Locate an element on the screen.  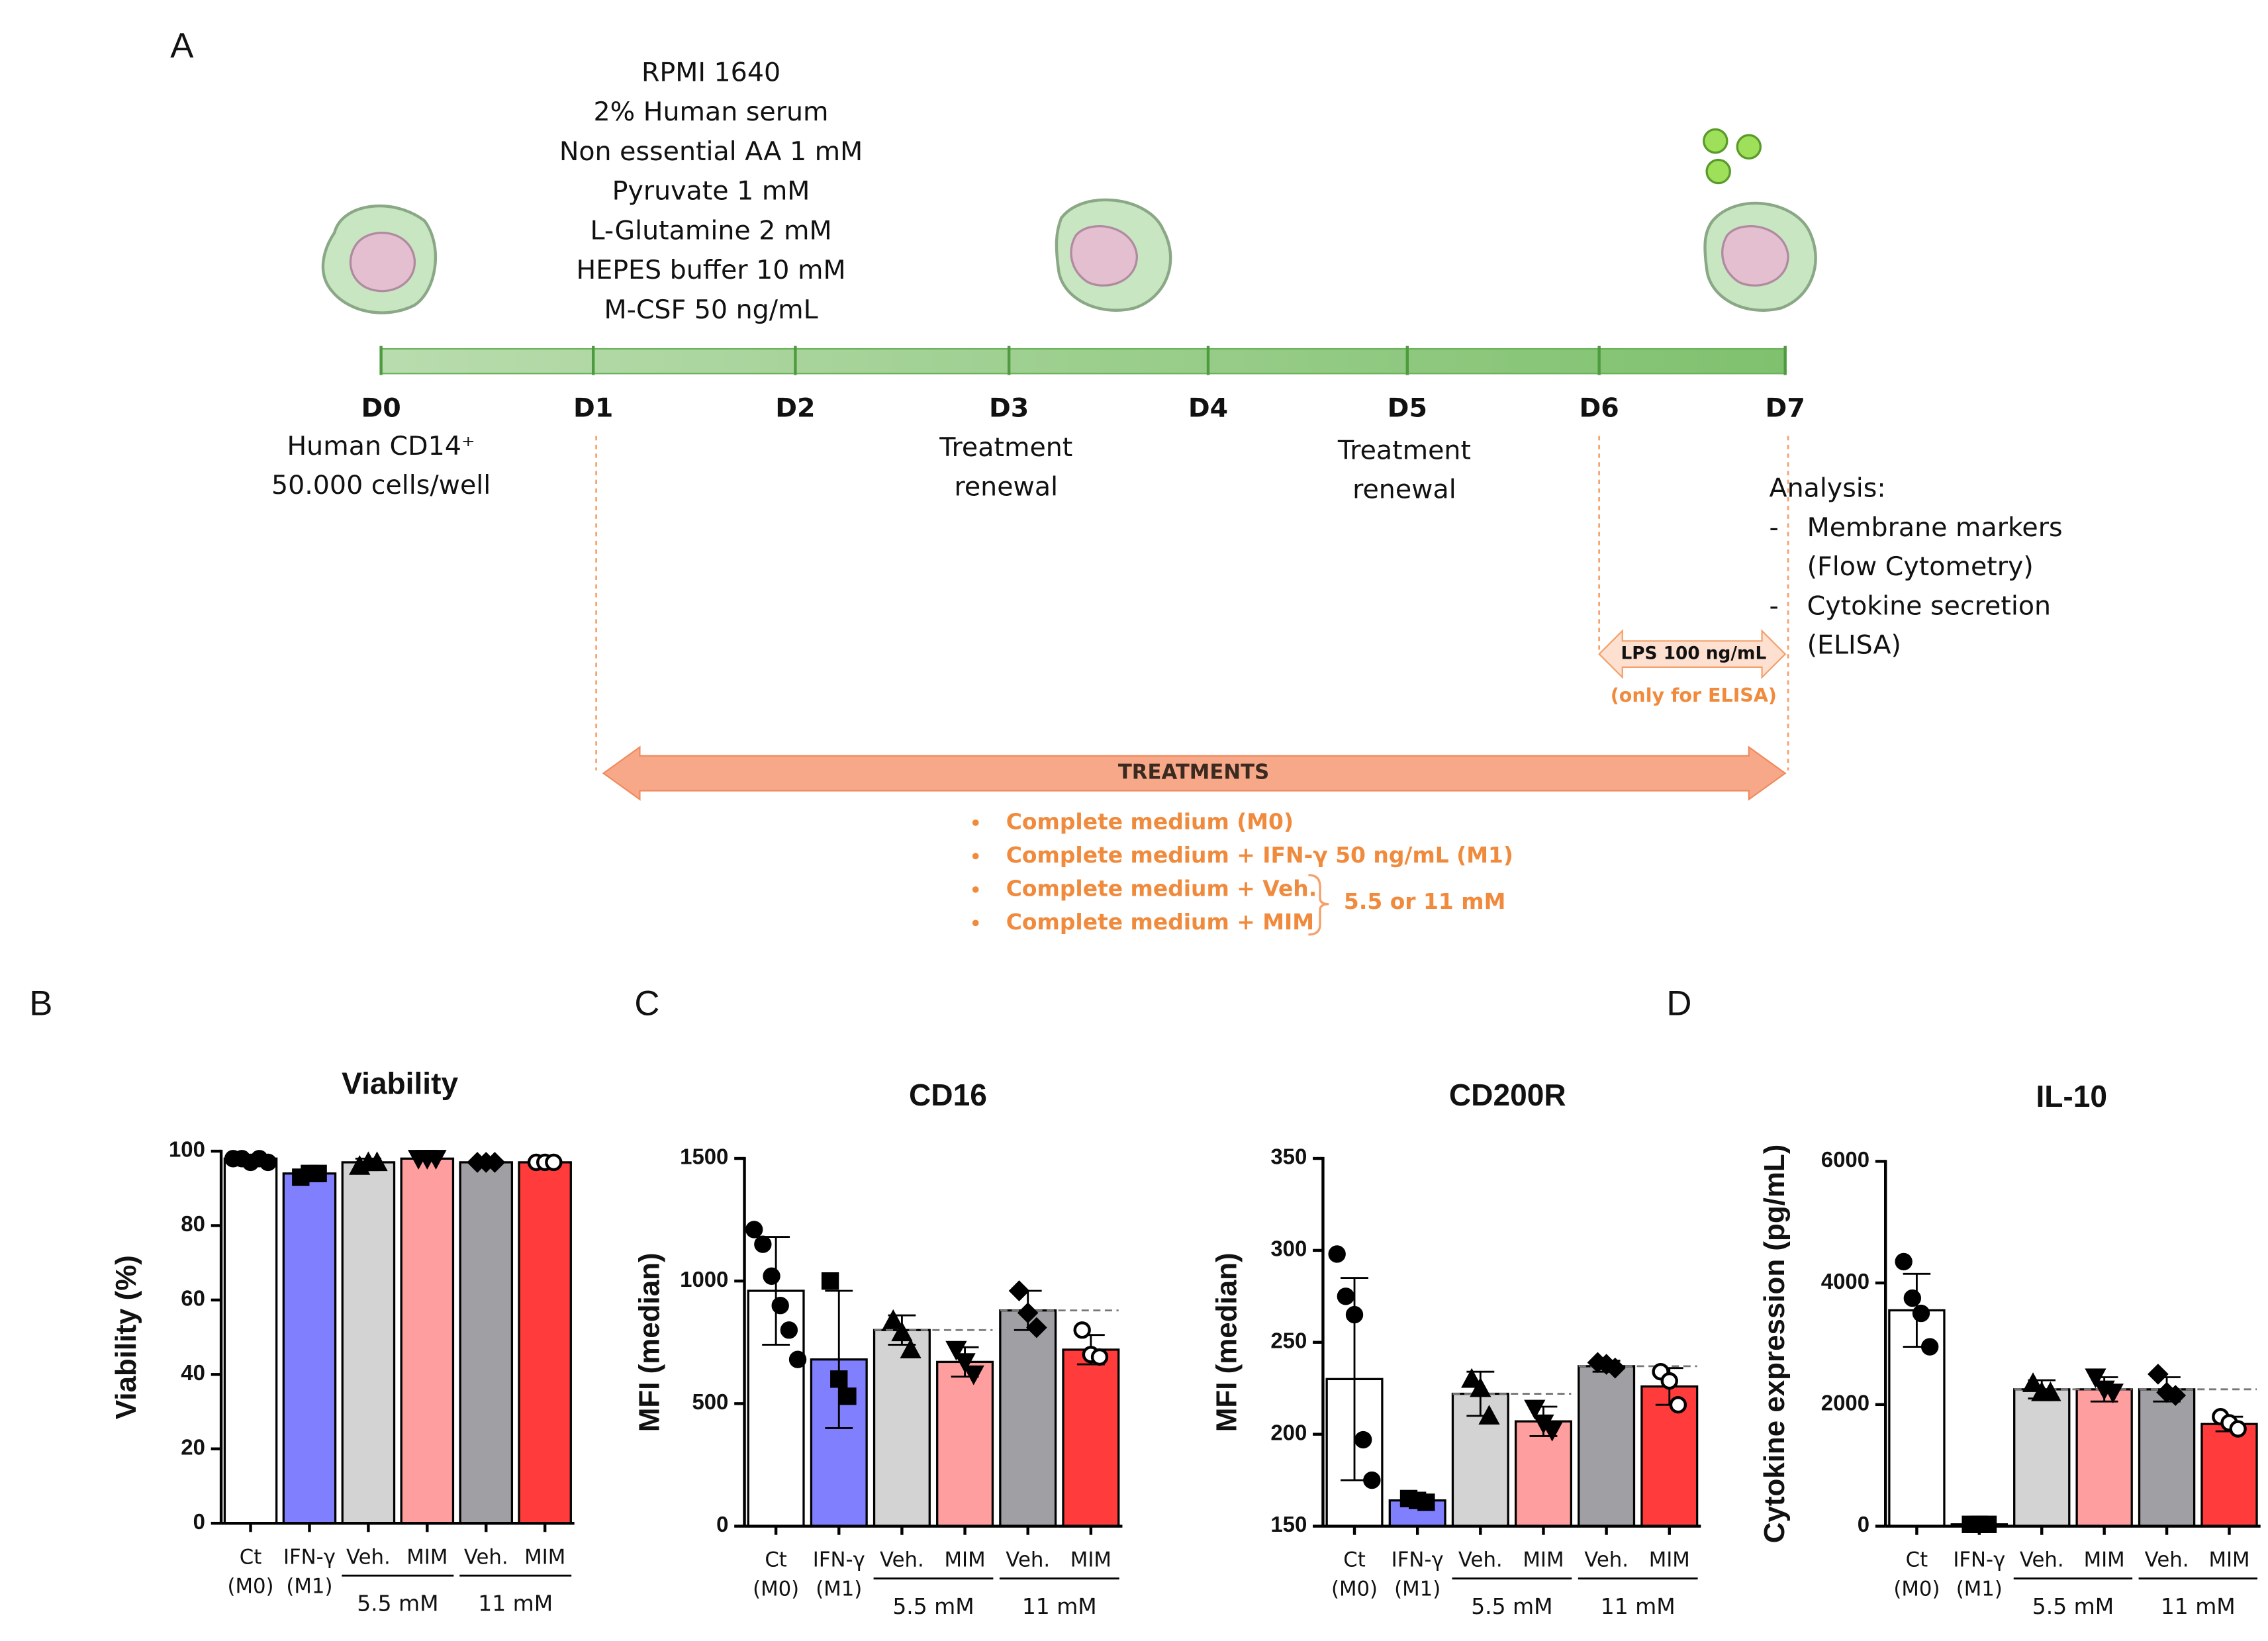
treatments-title: TREATMENTS is located at coordinates (1194, 772).